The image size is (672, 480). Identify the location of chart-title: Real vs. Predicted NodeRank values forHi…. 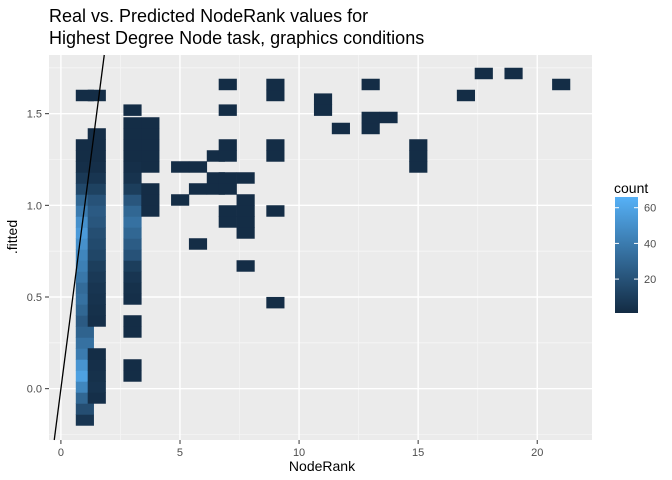
(236, 27).